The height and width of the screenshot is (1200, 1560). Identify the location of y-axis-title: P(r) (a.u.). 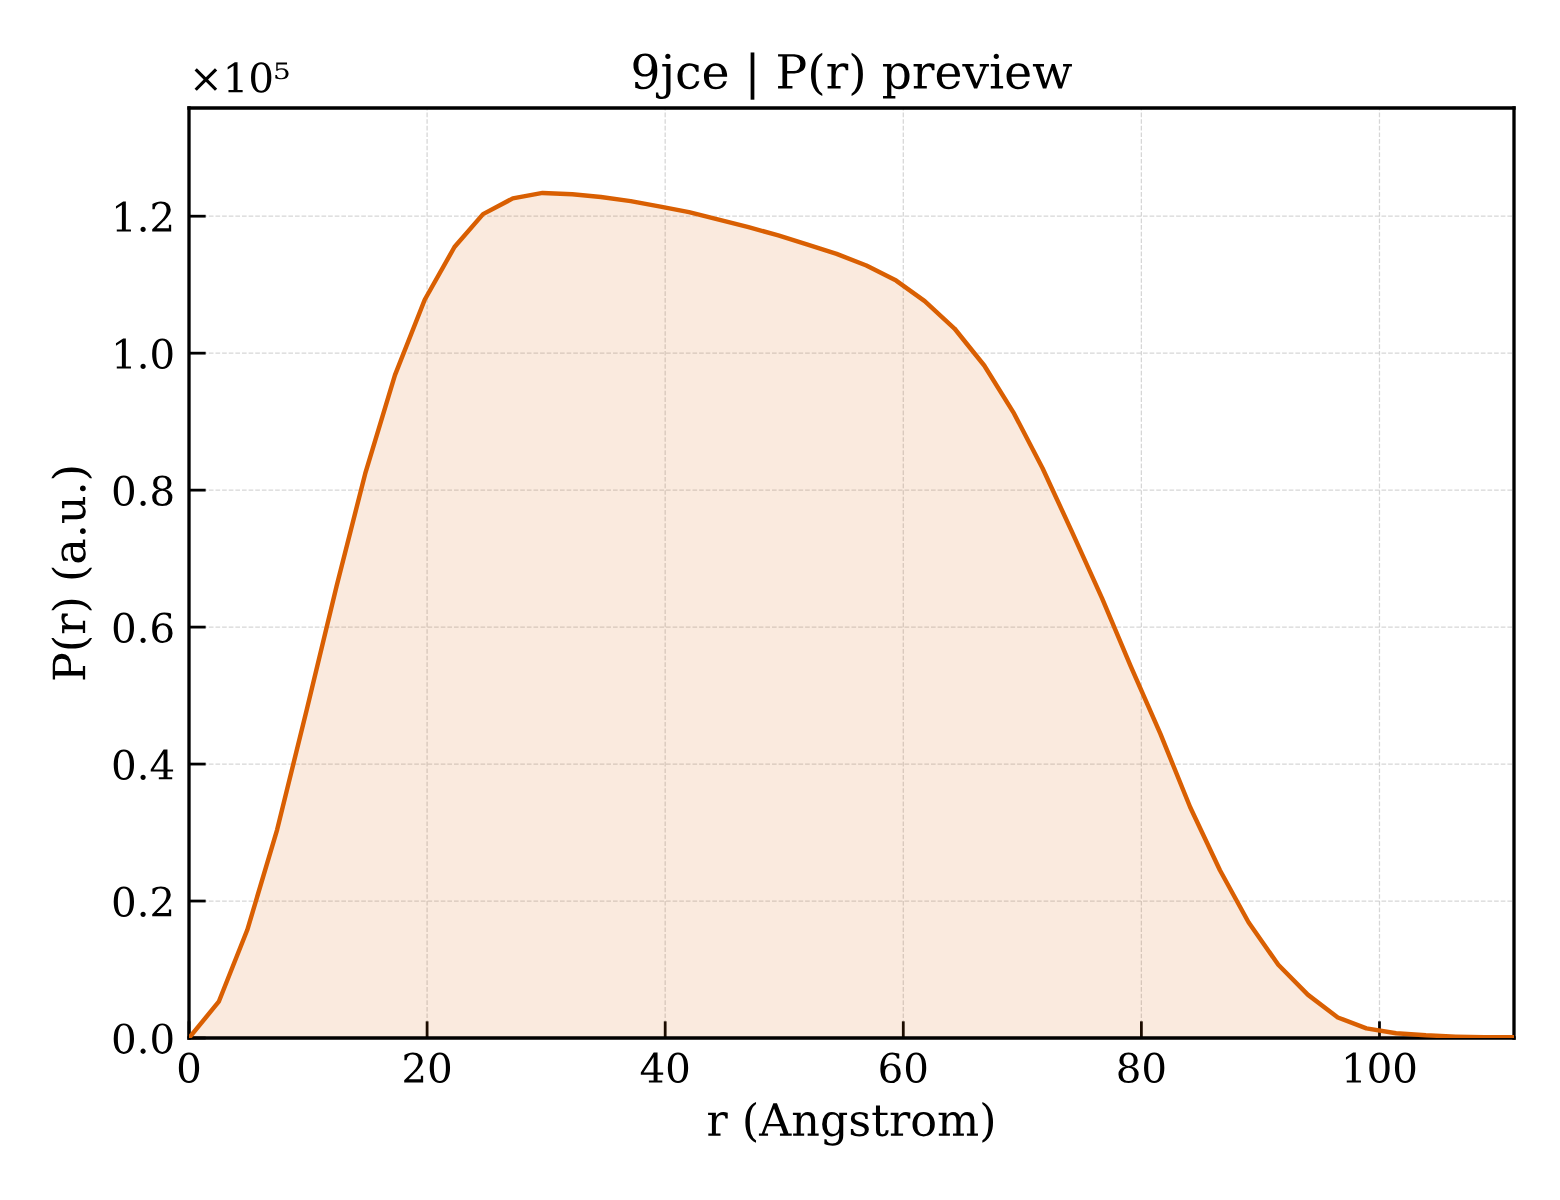
(72, 573).